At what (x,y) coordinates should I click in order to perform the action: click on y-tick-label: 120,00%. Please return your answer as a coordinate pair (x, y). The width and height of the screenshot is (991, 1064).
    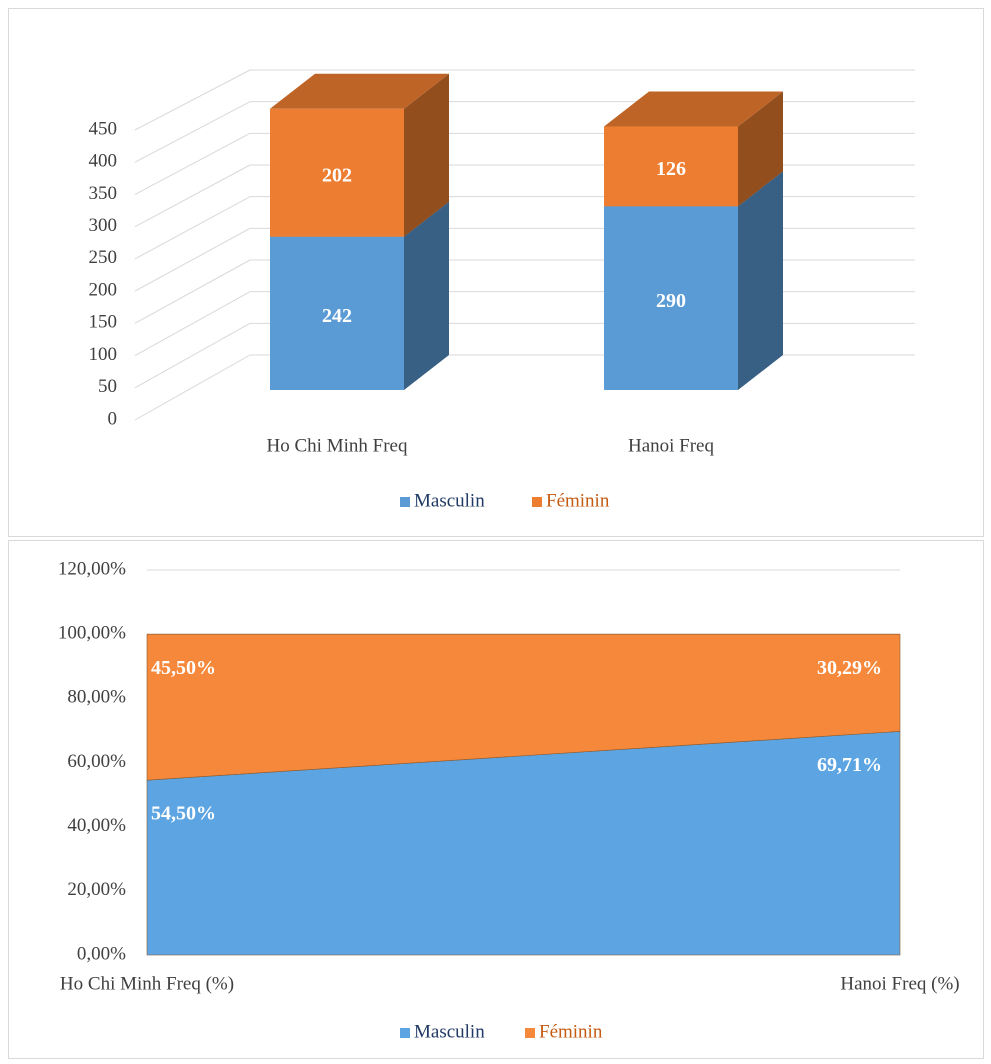
    Looking at the image, I should click on (92, 568).